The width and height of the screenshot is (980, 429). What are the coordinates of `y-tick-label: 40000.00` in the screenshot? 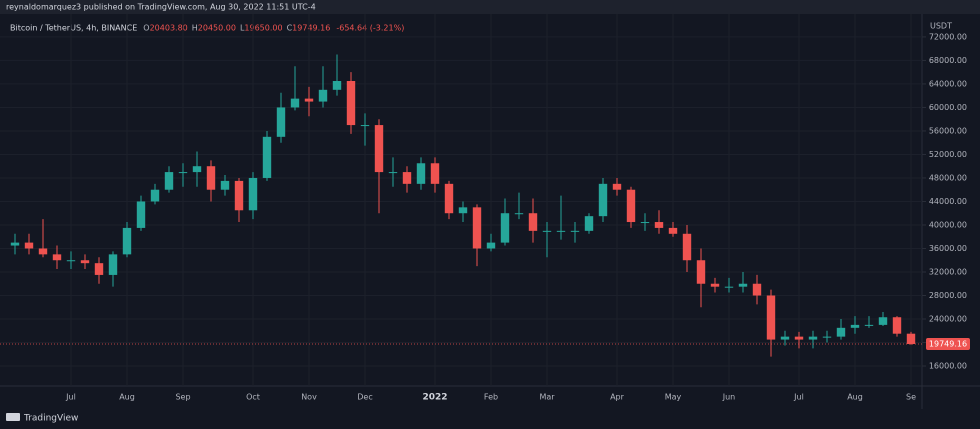 It's located at (948, 224).